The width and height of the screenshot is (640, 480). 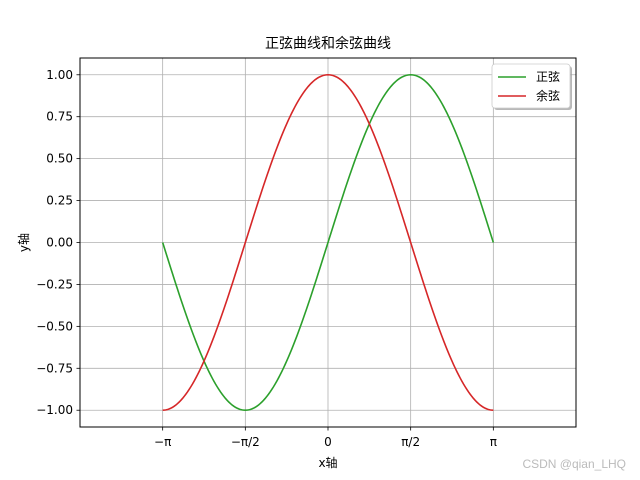 What do you see at coordinates (54, 284) in the screenshot?
I see `y-tick-label: −0.25` at bounding box center [54, 284].